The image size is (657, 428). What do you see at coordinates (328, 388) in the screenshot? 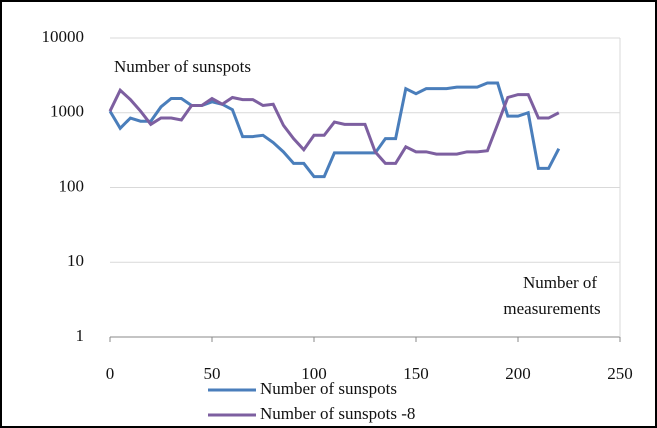
I see `legend-label: Number of sunspots` at bounding box center [328, 388].